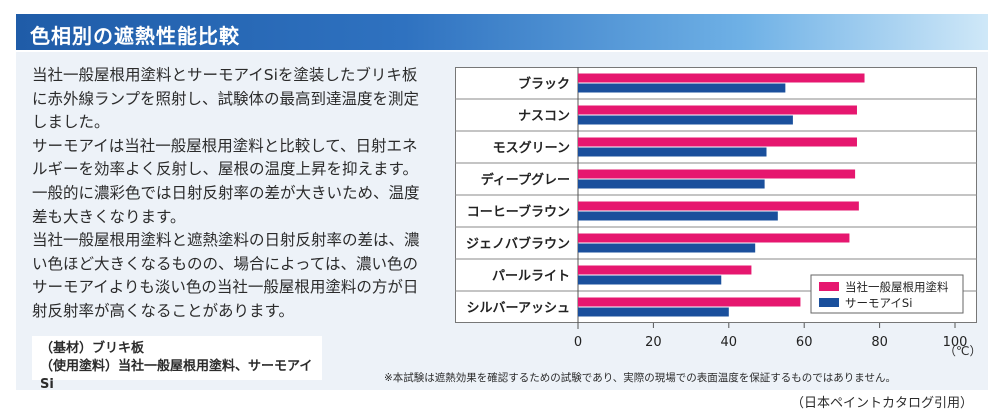  What do you see at coordinates (882, 403) in the screenshot?
I see `source-note: （日本ペイントカタログ引用）` at bounding box center [882, 403].